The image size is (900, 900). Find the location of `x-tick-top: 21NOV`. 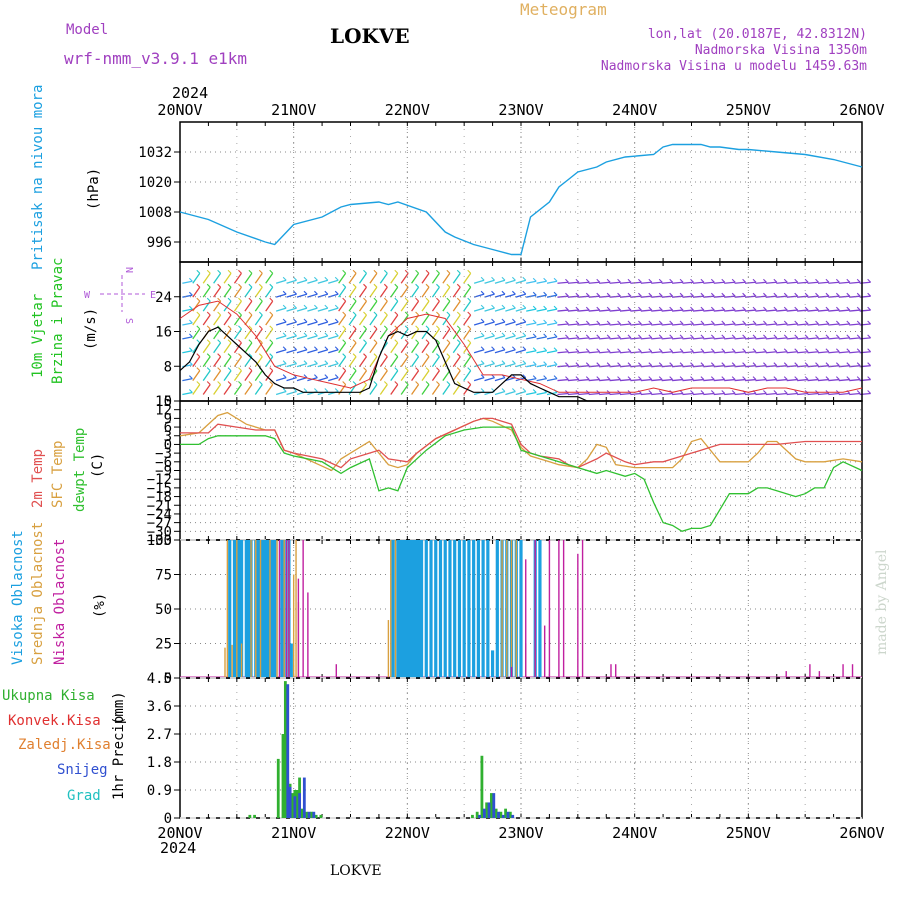

x-tick-top: 21NOV is located at coordinates (293, 110).